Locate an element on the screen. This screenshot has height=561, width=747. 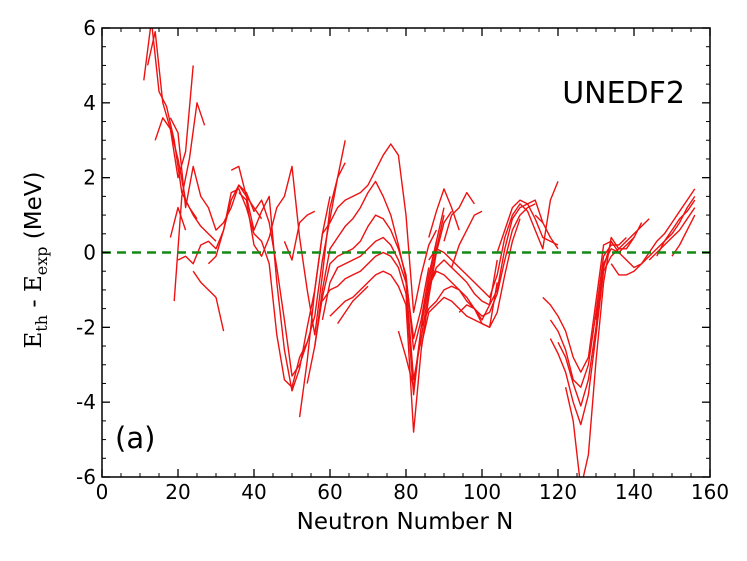
y-label-sub-th: th is located at coordinates (41, 323).